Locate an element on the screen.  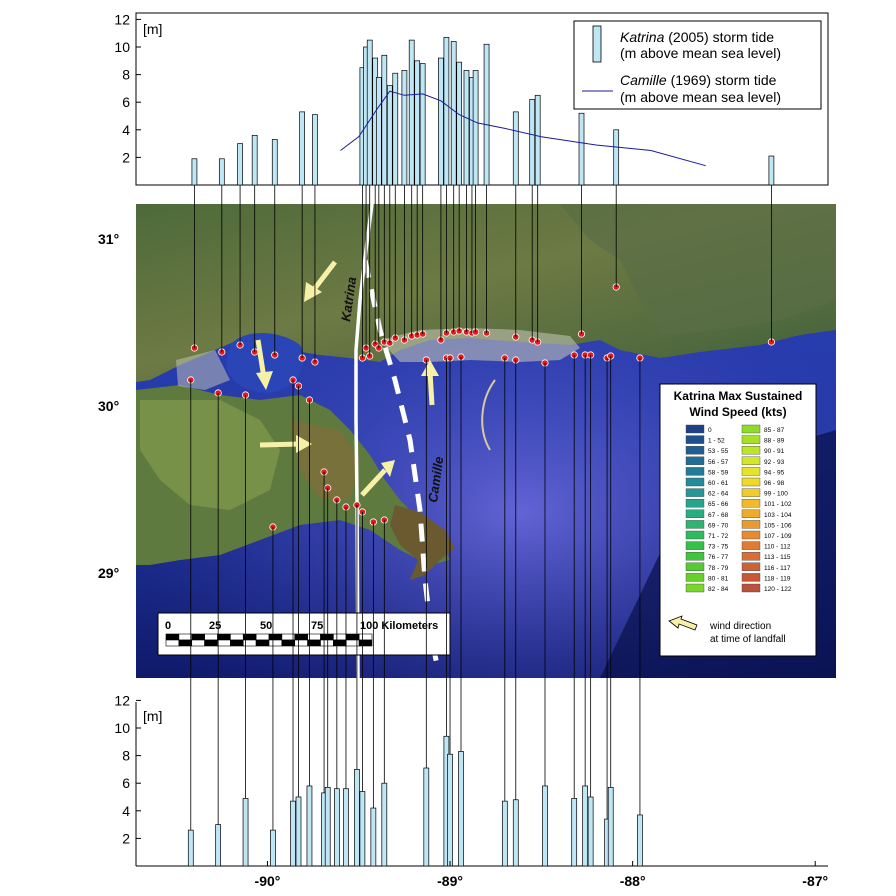
wind-class-label: 67 - 68 is located at coordinates (718, 515).